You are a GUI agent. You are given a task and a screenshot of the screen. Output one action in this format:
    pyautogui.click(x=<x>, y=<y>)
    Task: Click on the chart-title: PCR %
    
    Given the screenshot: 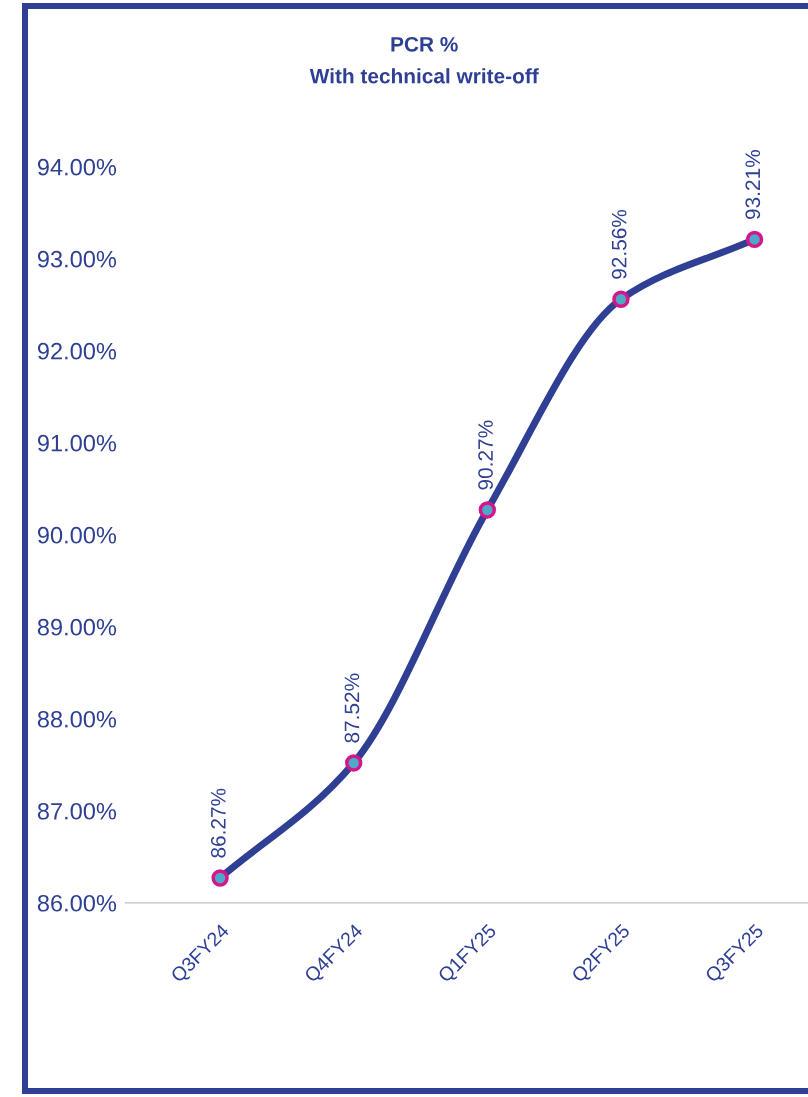 What is the action you would take?
    pyautogui.click(x=424, y=44)
    